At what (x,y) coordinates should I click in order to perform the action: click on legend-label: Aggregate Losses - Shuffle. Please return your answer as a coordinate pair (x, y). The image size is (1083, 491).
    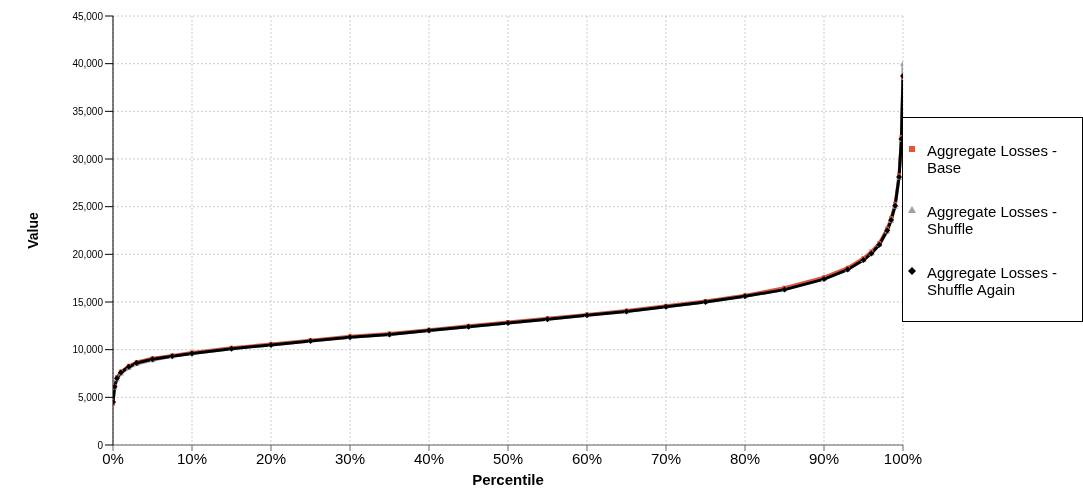
    Looking at the image, I should click on (993, 219).